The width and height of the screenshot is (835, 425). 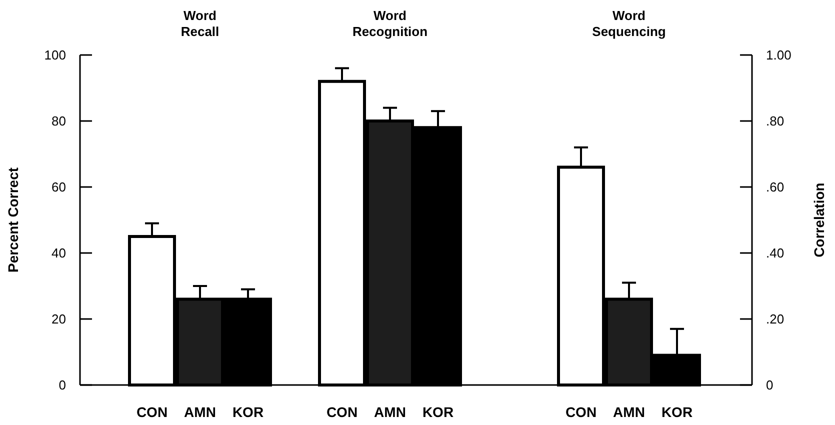 I want to click on y-tick-label: 0, so click(x=62, y=385).